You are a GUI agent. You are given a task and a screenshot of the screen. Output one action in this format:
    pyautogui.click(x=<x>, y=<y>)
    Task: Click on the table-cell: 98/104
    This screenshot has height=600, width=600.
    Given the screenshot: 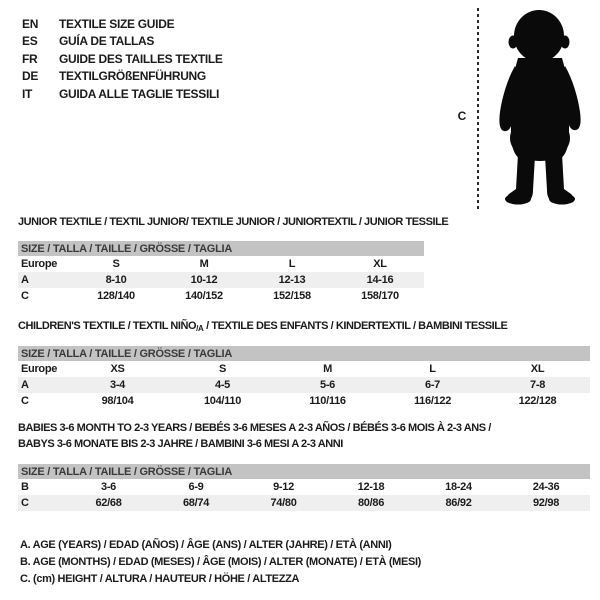 What is the action you would take?
    pyautogui.click(x=117, y=401)
    